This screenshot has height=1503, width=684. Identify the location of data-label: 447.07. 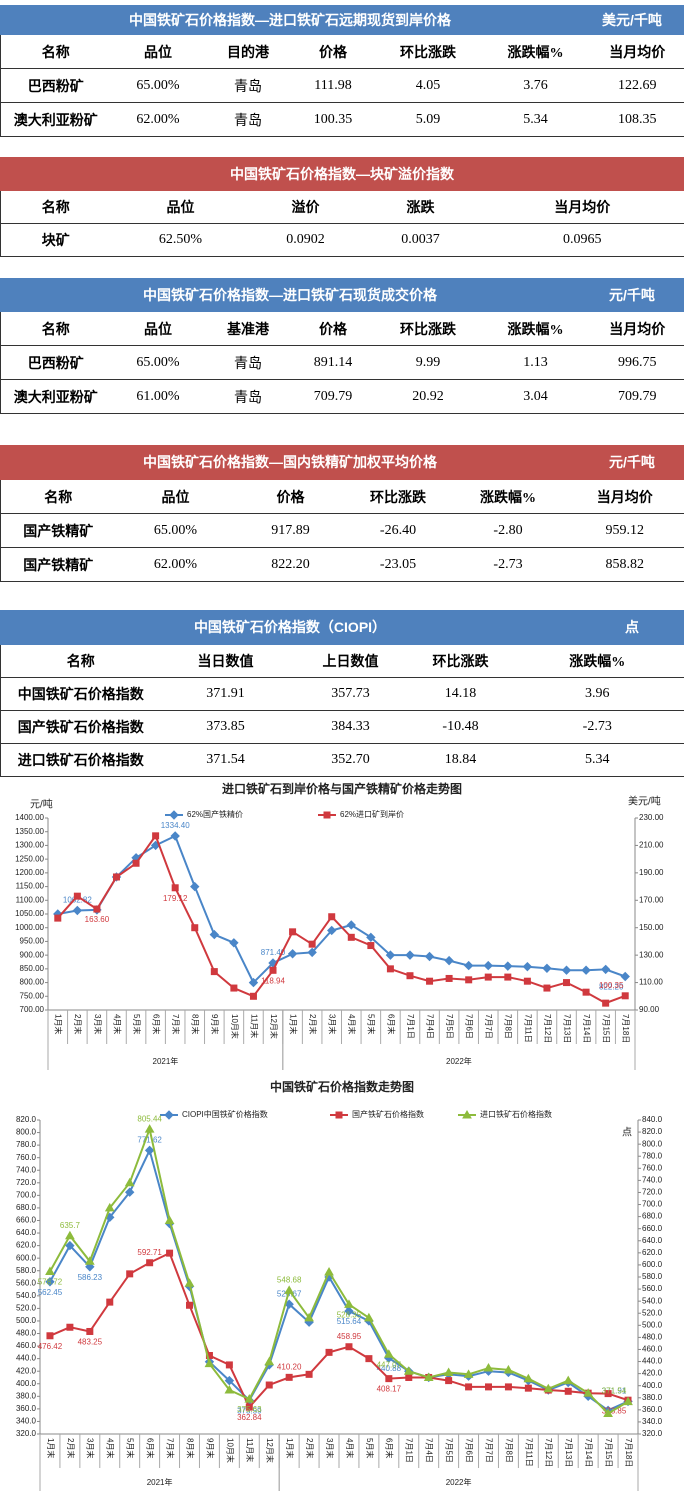
(389, 1364).